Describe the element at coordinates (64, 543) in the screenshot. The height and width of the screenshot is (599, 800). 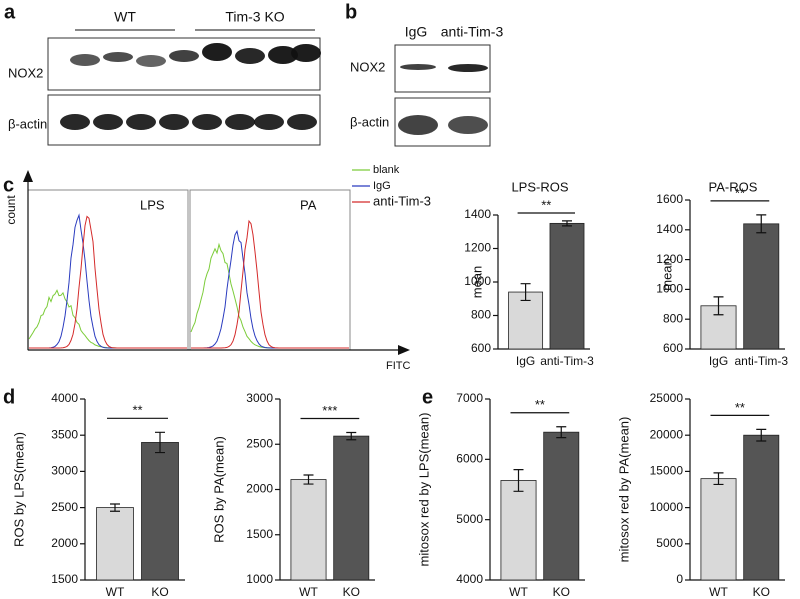
I see `y-tick-label: 2000` at that location.